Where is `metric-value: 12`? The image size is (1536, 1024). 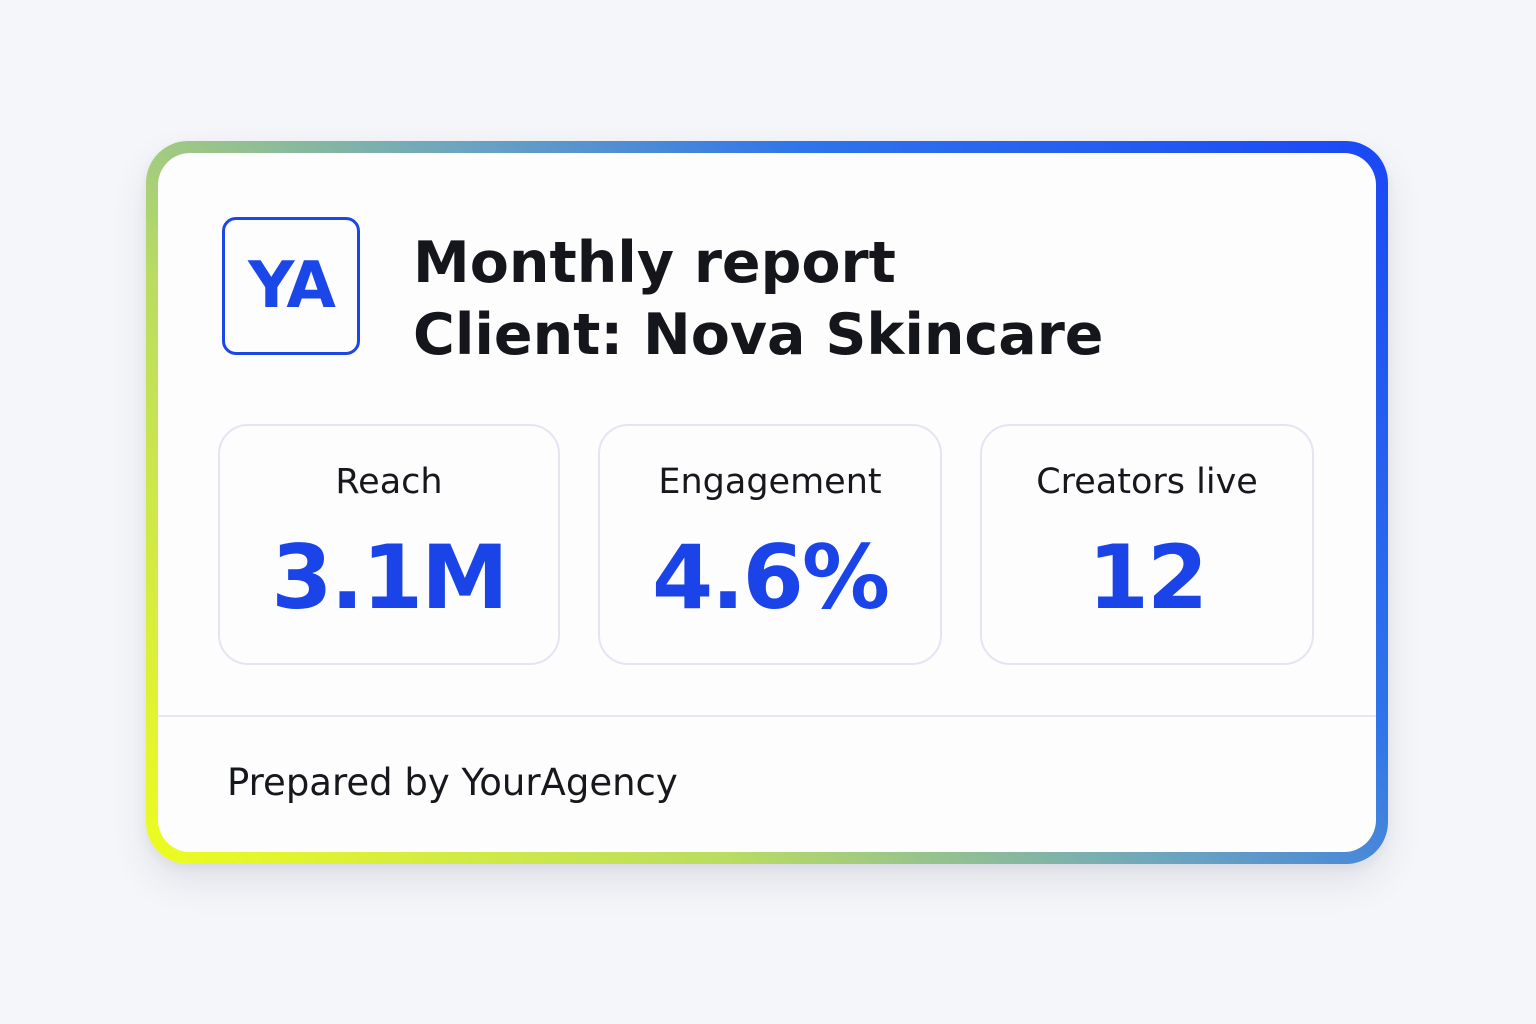
metric-value: 12 is located at coordinates (1147, 577).